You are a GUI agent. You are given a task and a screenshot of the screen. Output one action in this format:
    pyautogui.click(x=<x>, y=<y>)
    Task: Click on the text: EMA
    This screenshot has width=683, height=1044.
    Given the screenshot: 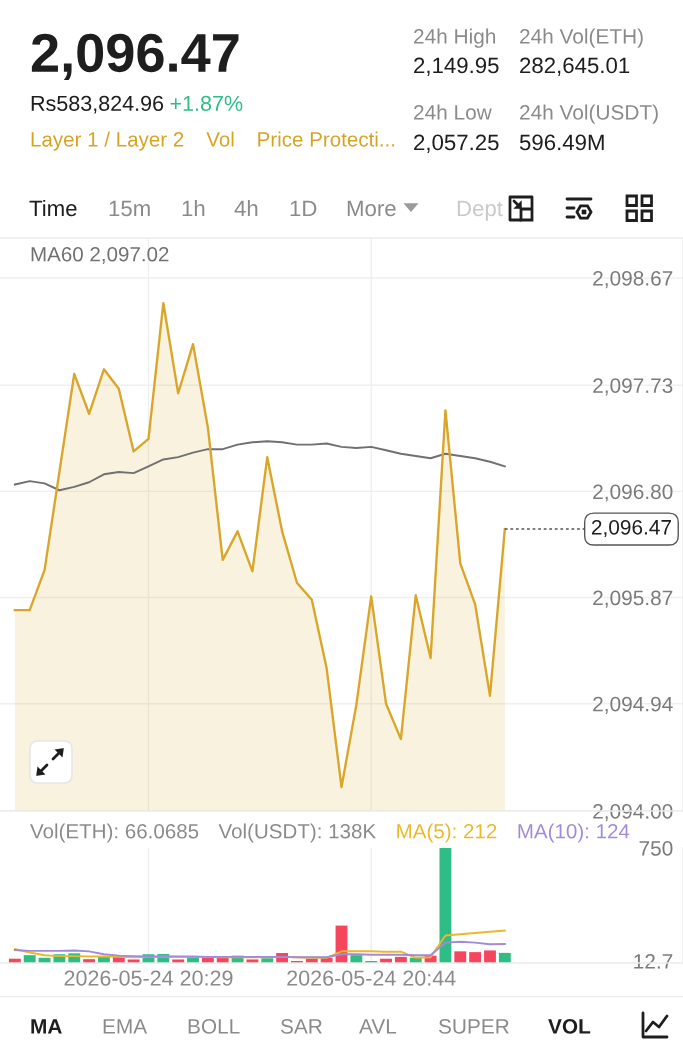 What is the action you would take?
    pyautogui.click(x=125, y=1026)
    